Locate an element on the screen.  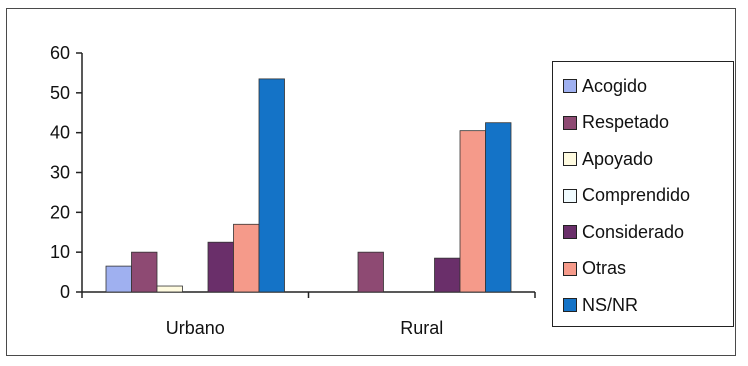
legend-item-respetado: Respetado is located at coordinates (648, 123).